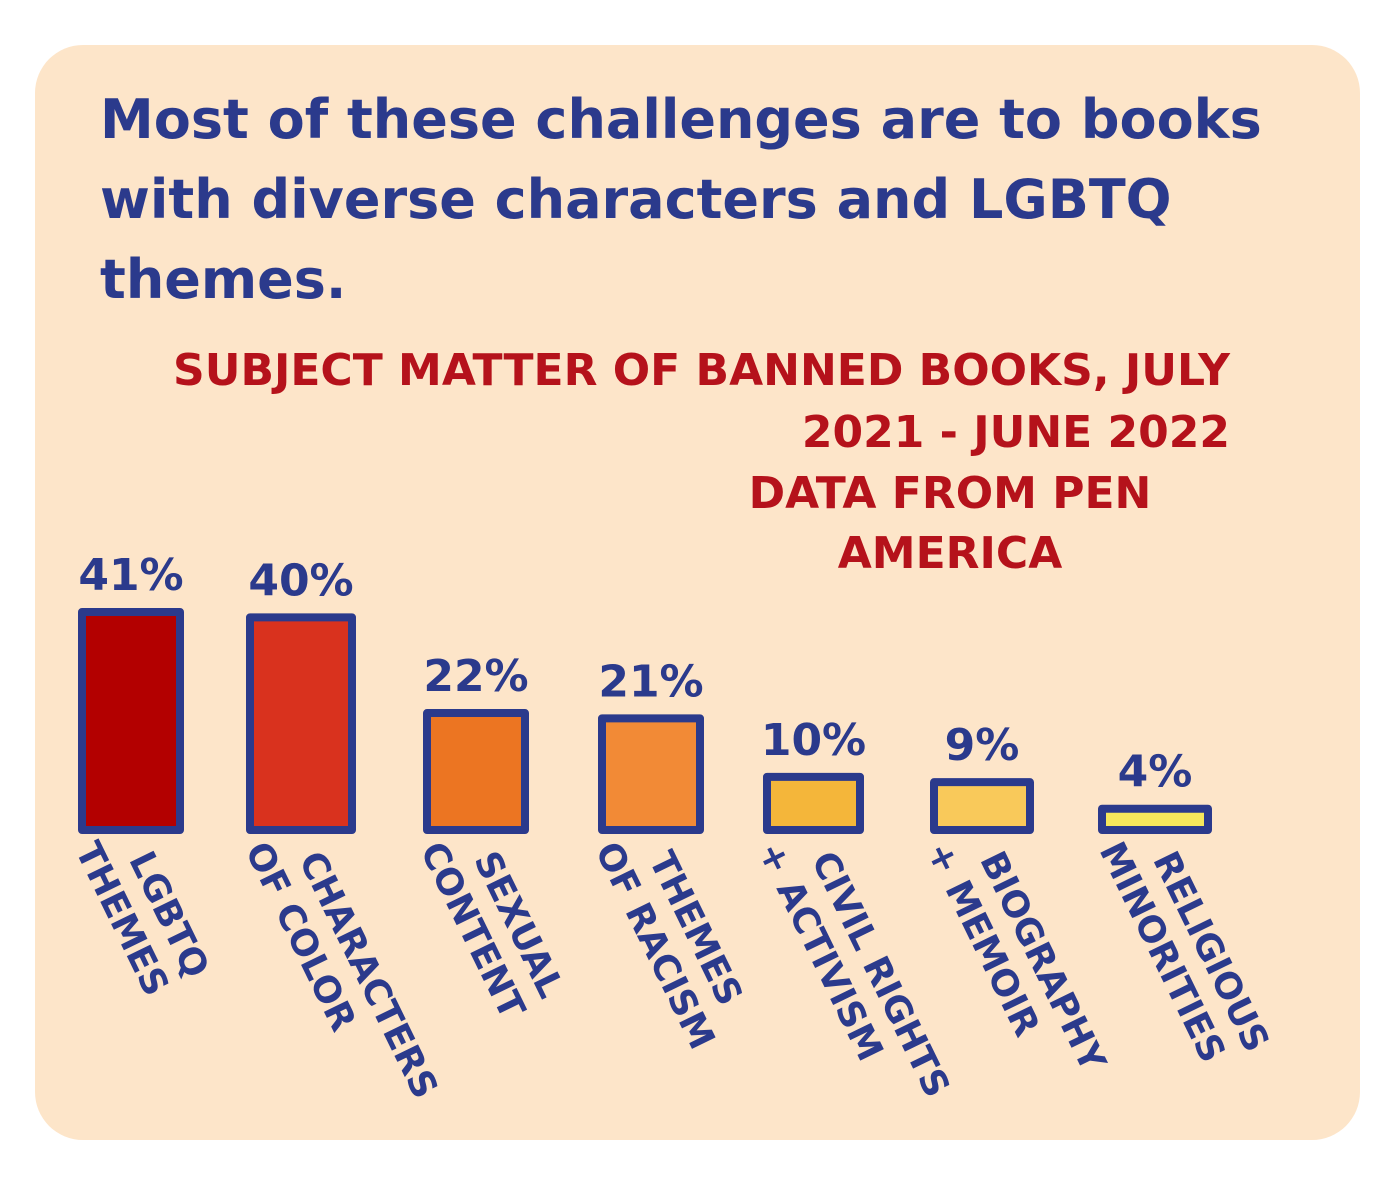 Image resolution: width=1400 pixels, height=1191 pixels. What do you see at coordinates (1155, 772) in the screenshot?
I see `data-label: 4%` at bounding box center [1155, 772].